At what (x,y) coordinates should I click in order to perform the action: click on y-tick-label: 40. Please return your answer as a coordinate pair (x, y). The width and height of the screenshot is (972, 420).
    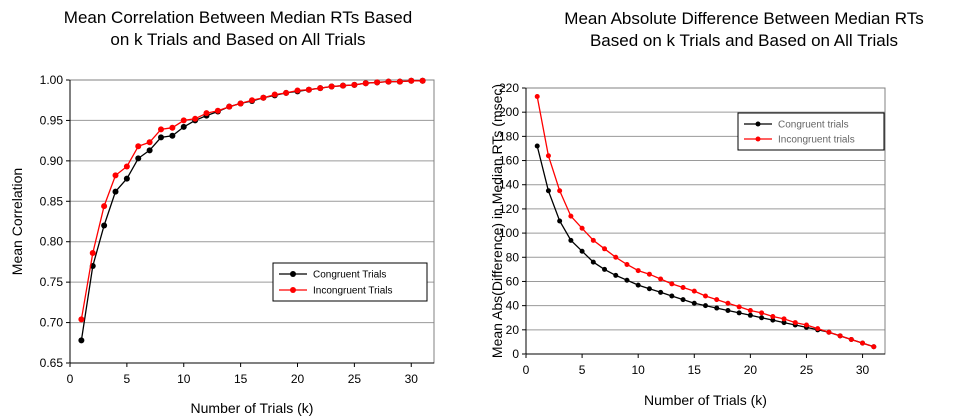
    Looking at the image, I should click on (513, 306).